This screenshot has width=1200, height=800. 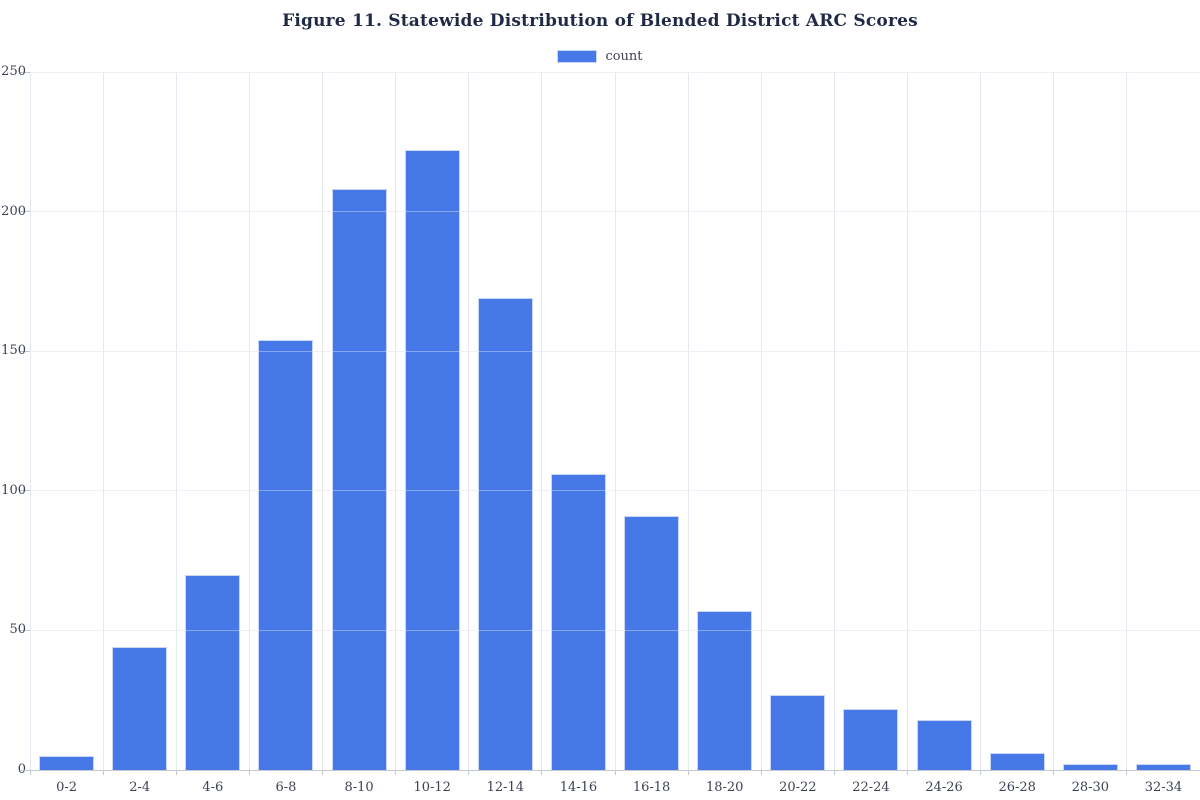 What do you see at coordinates (610, 770) in the screenshot?
I see `x-axis-line` at bounding box center [610, 770].